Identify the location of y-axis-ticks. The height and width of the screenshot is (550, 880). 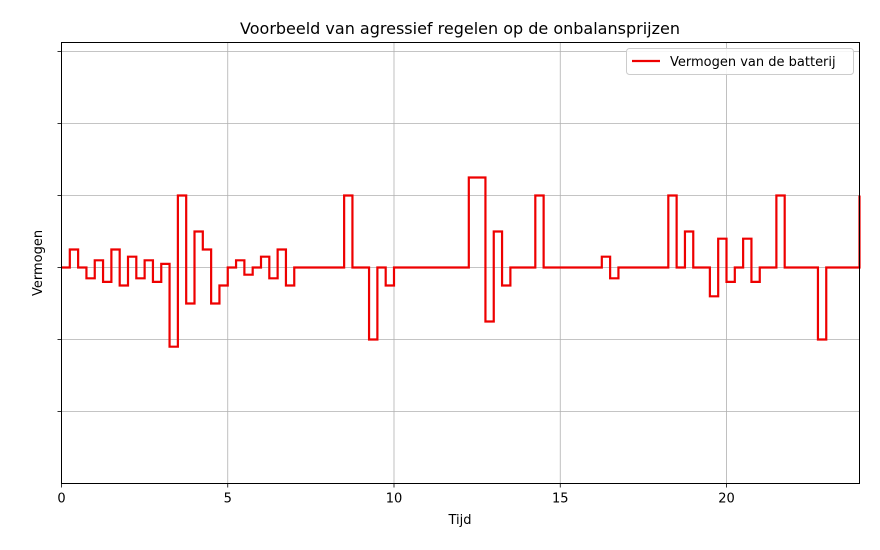
(59, 231).